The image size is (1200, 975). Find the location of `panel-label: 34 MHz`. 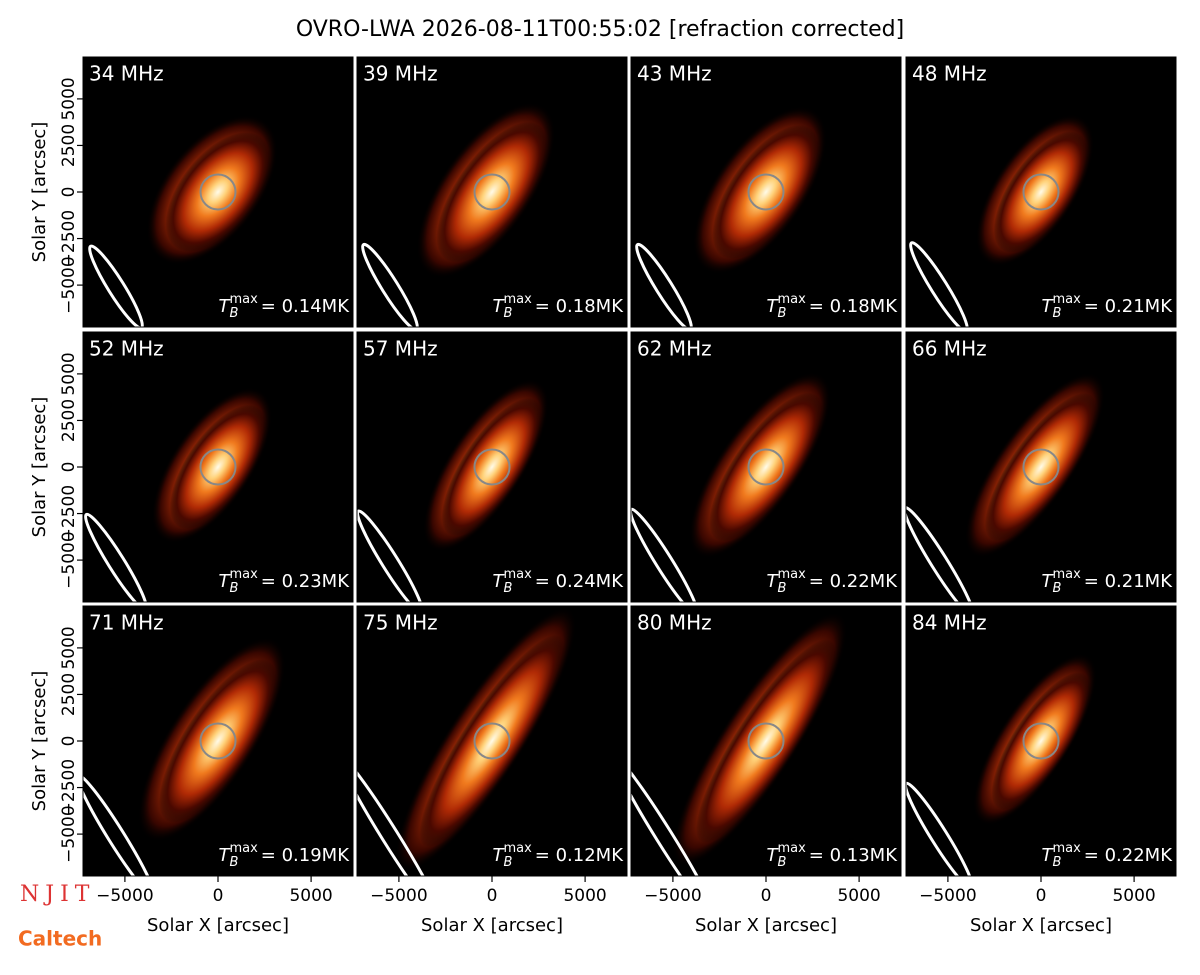

panel-label: 34 MHz is located at coordinates (126, 74).